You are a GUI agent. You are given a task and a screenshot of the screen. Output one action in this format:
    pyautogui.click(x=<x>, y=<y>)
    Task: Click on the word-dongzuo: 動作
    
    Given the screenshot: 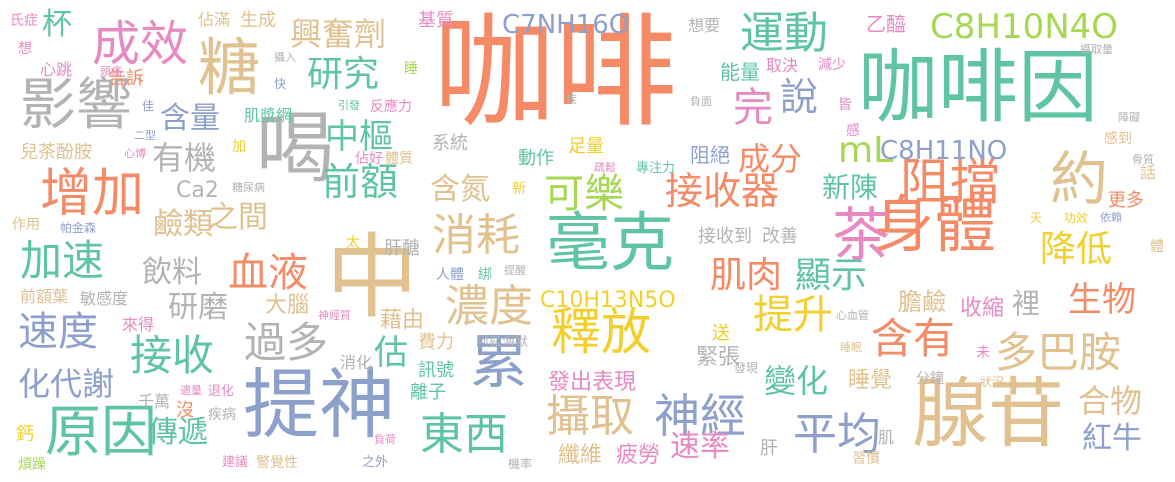 What is the action you would take?
    pyautogui.click(x=536, y=158)
    